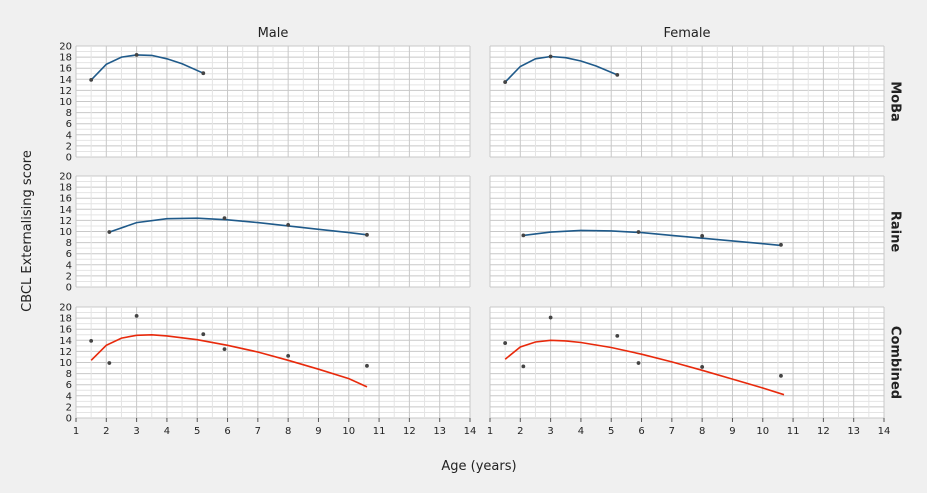 The height and width of the screenshot is (493, 927). Describe the element at coordinates (644, 367) in the screenshot. I see `fit-line-combined-female` at that location.